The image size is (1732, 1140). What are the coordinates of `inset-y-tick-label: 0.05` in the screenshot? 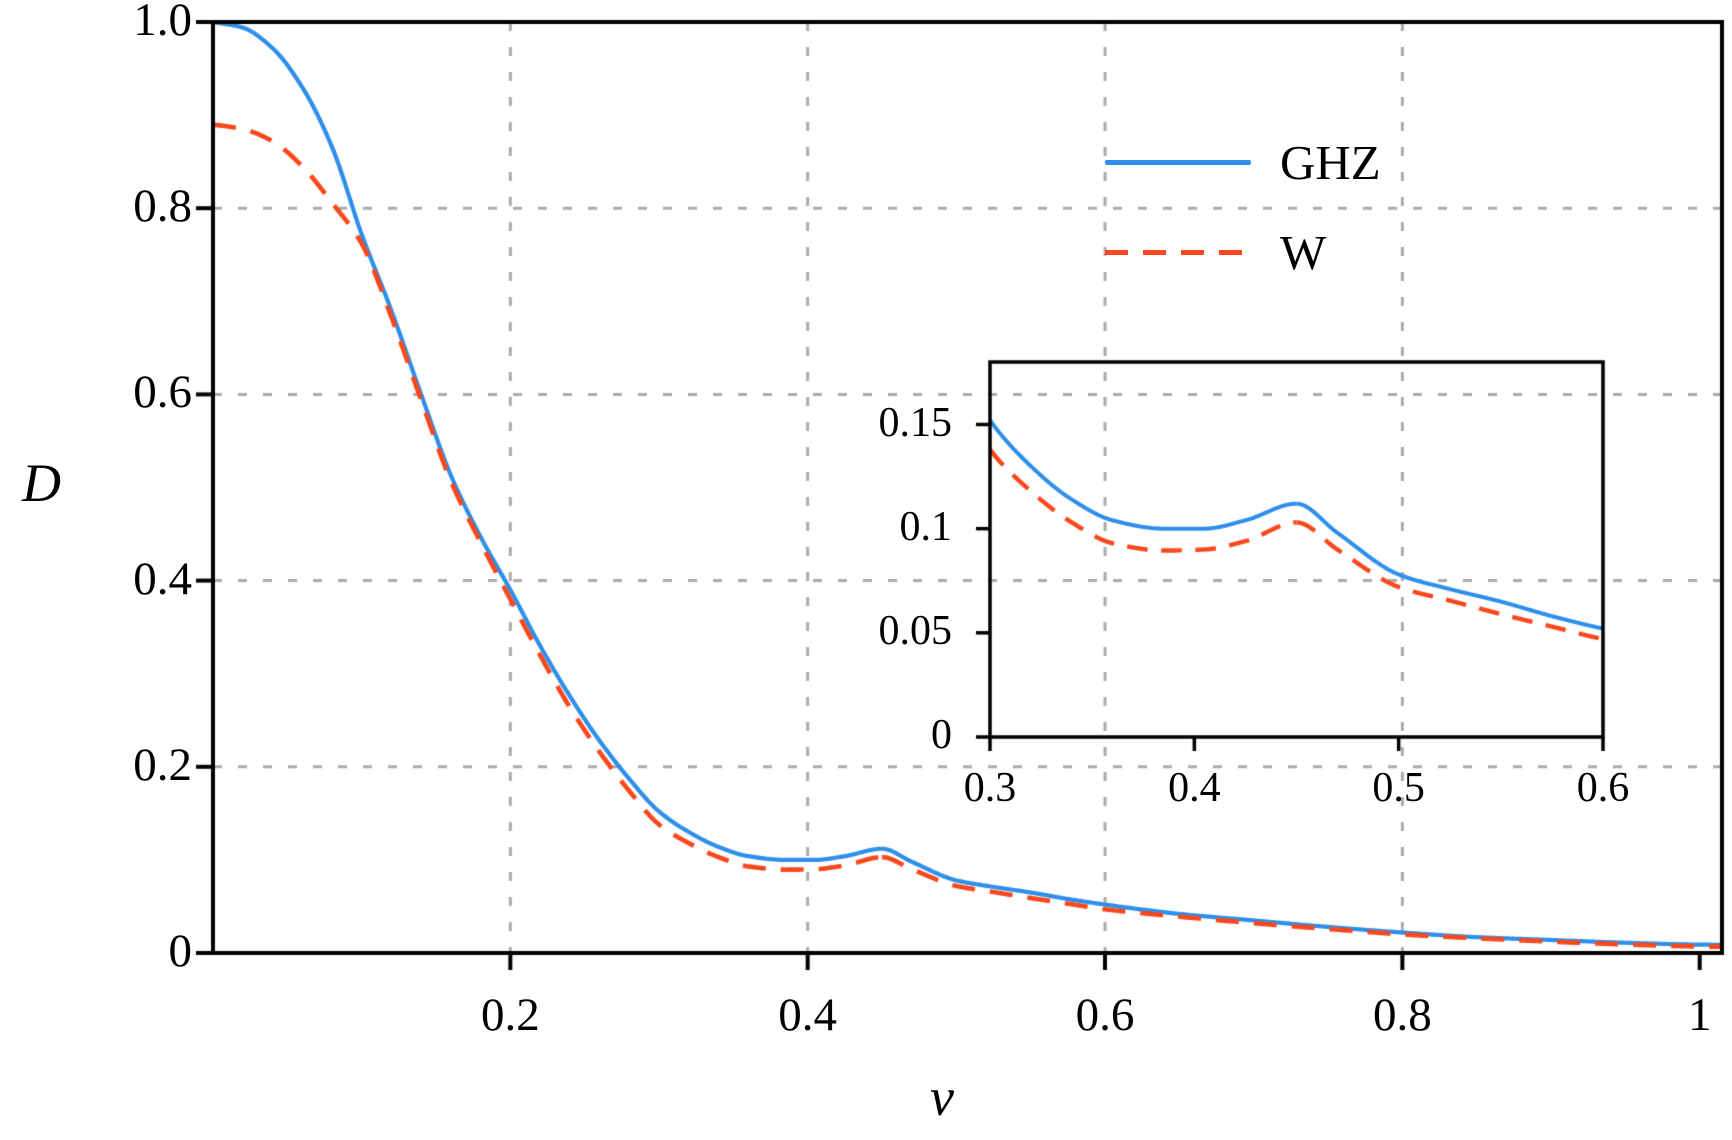 It's located at (915, 630).